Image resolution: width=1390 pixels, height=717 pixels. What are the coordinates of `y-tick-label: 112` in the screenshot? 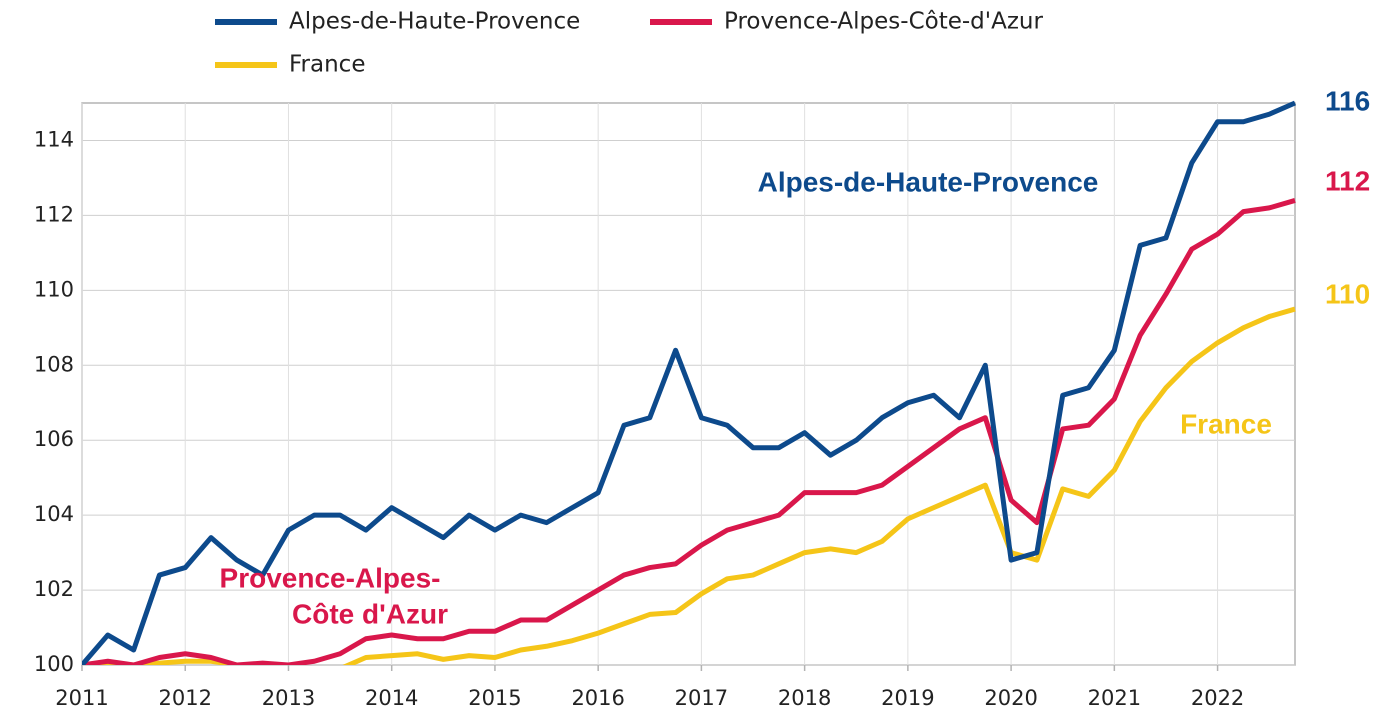 It's located at (54, 214).